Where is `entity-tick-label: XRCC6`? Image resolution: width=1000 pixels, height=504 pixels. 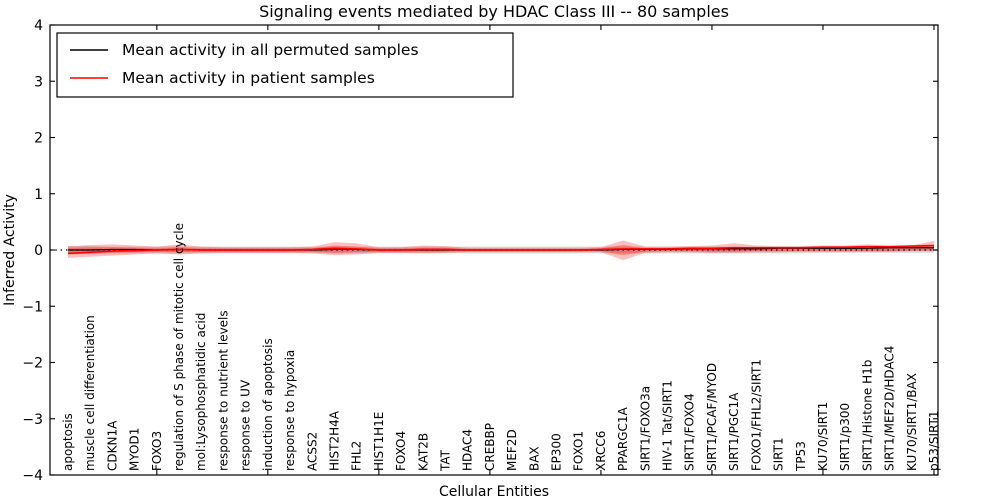 entity-tick-label: XRCC6 is located at coordinates (601, 451).